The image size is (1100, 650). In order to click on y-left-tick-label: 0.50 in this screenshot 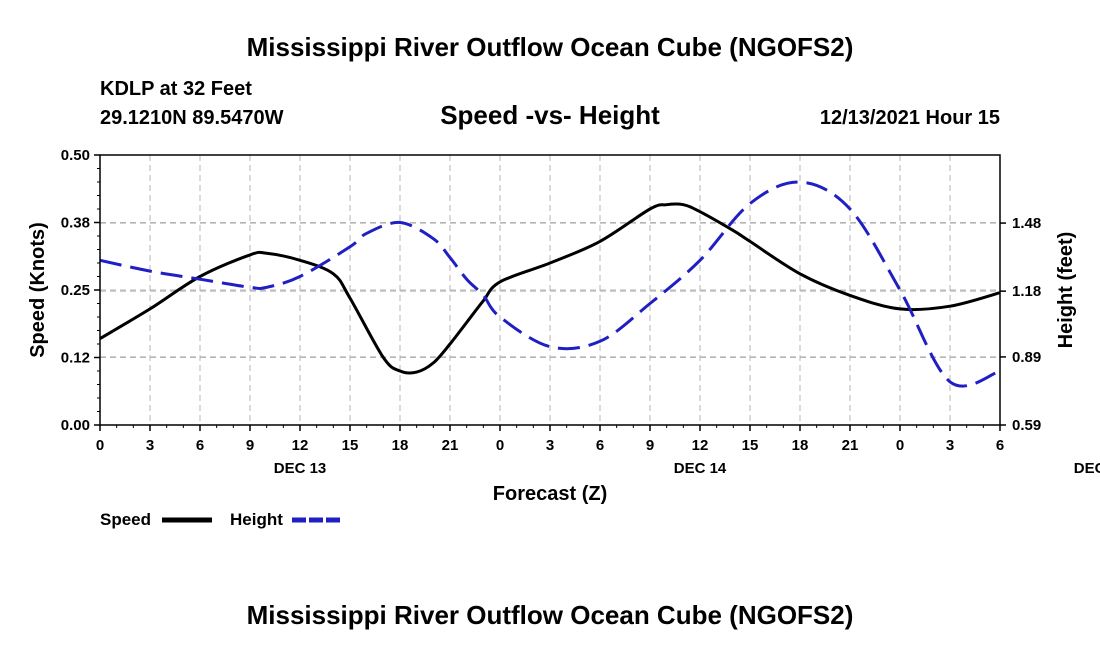, I will do `click(75, 155)`.